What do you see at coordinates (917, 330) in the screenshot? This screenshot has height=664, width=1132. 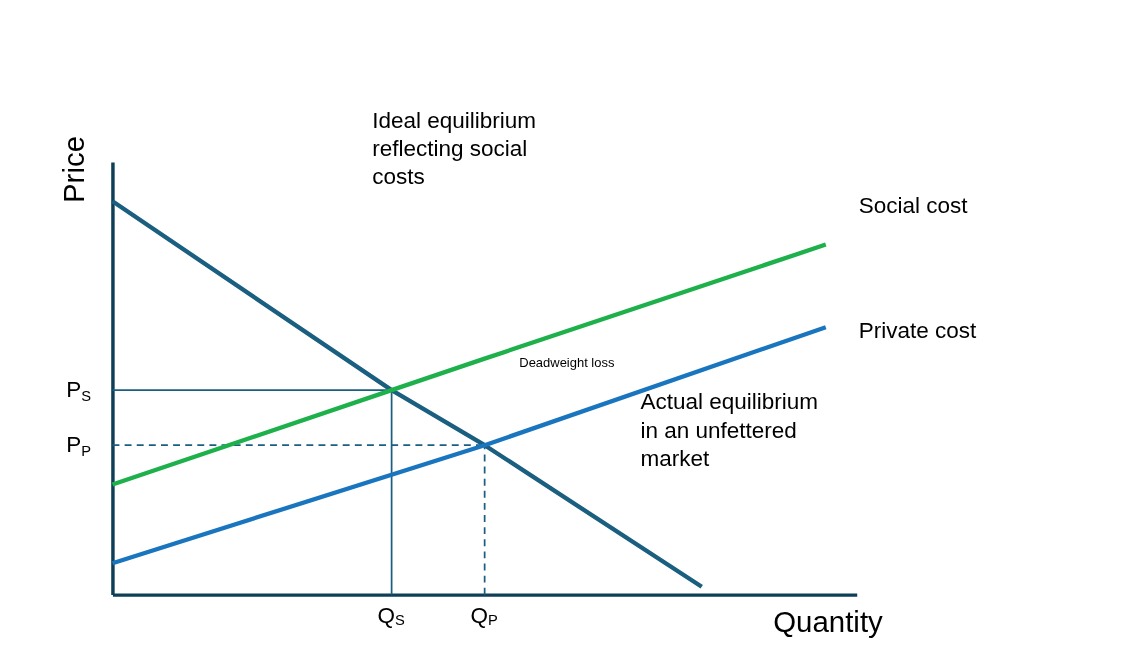 I see `series-label: Private cost` at bounding box center [917, 330].